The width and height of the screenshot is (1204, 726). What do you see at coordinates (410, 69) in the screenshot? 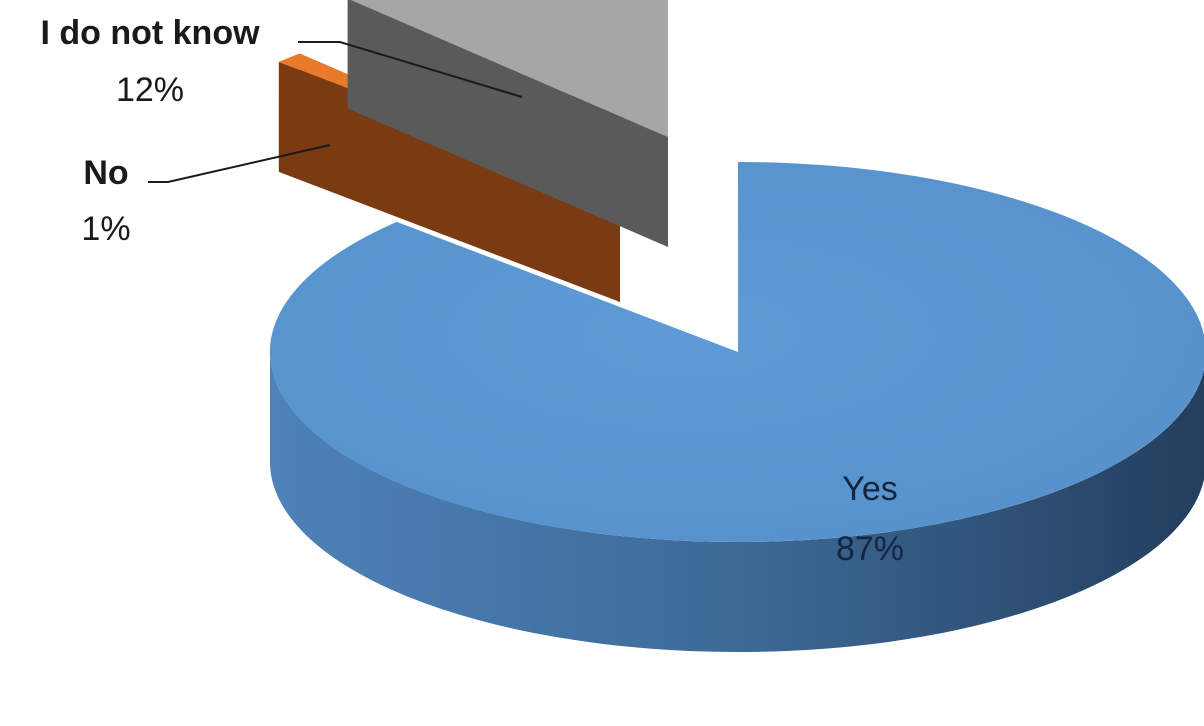
I see `leader-line-i-do-not-know` at bounding box center [410, 69].